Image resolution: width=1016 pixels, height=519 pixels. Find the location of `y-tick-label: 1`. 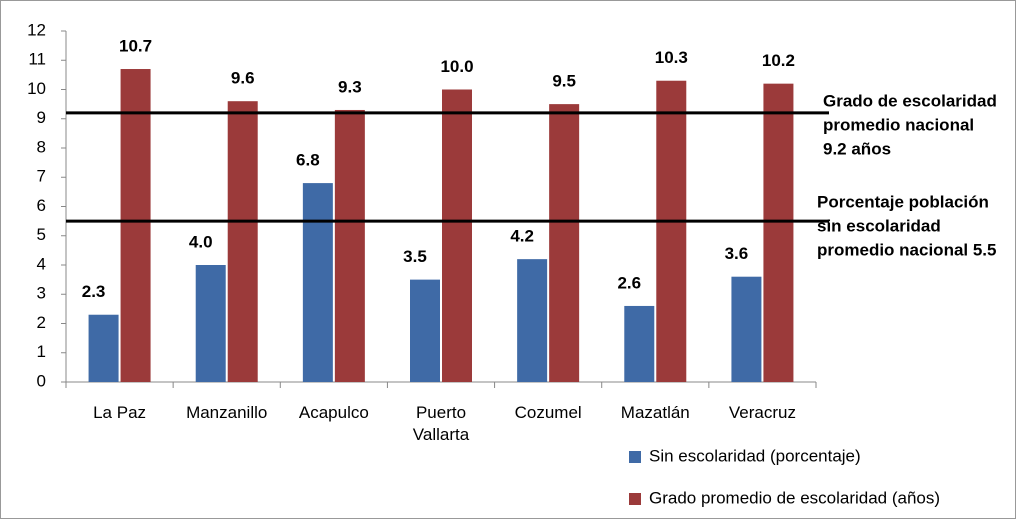

y-tick-label: 1 is located at coordinates (41, 351).